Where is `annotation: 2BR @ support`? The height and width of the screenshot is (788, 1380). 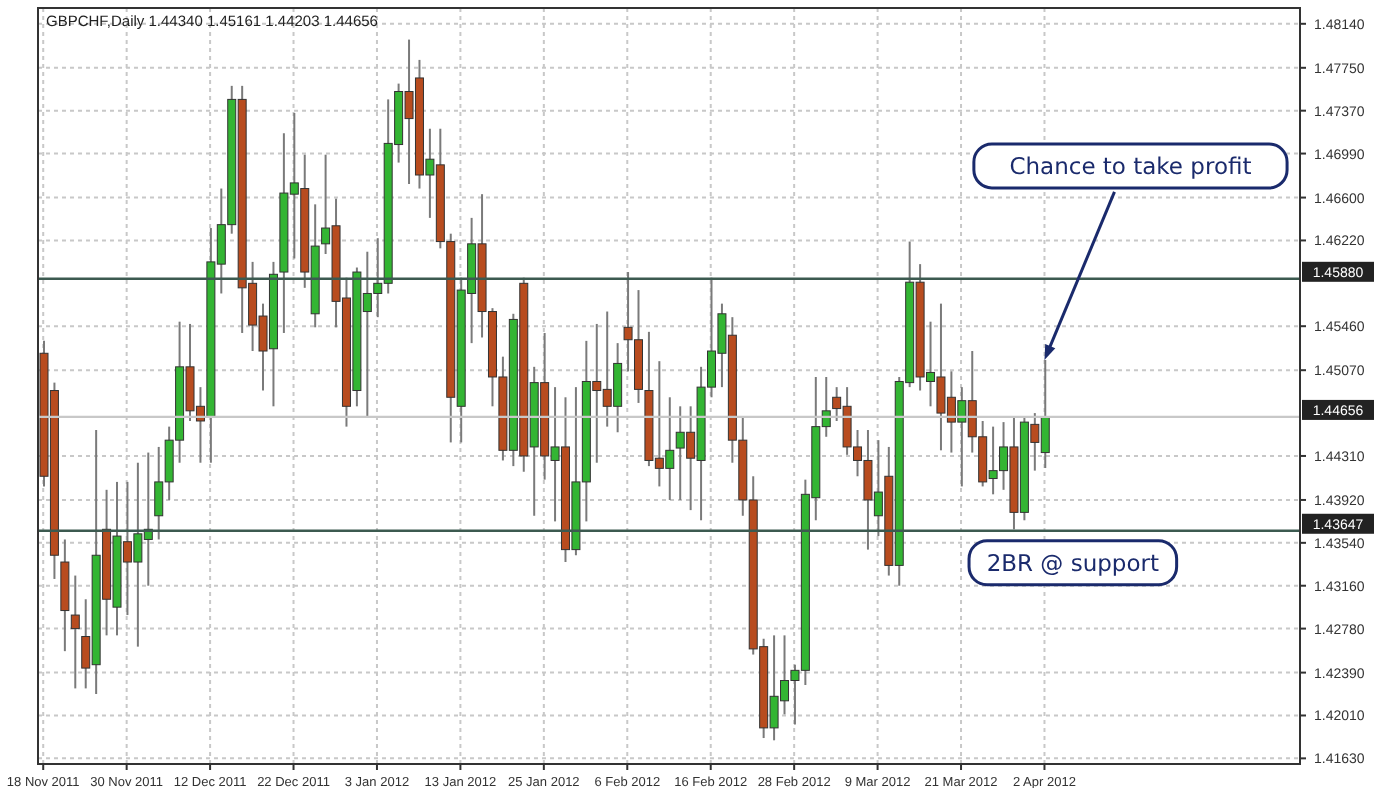
annotation: 2BR @ support is located at coordinates (1073, 562).